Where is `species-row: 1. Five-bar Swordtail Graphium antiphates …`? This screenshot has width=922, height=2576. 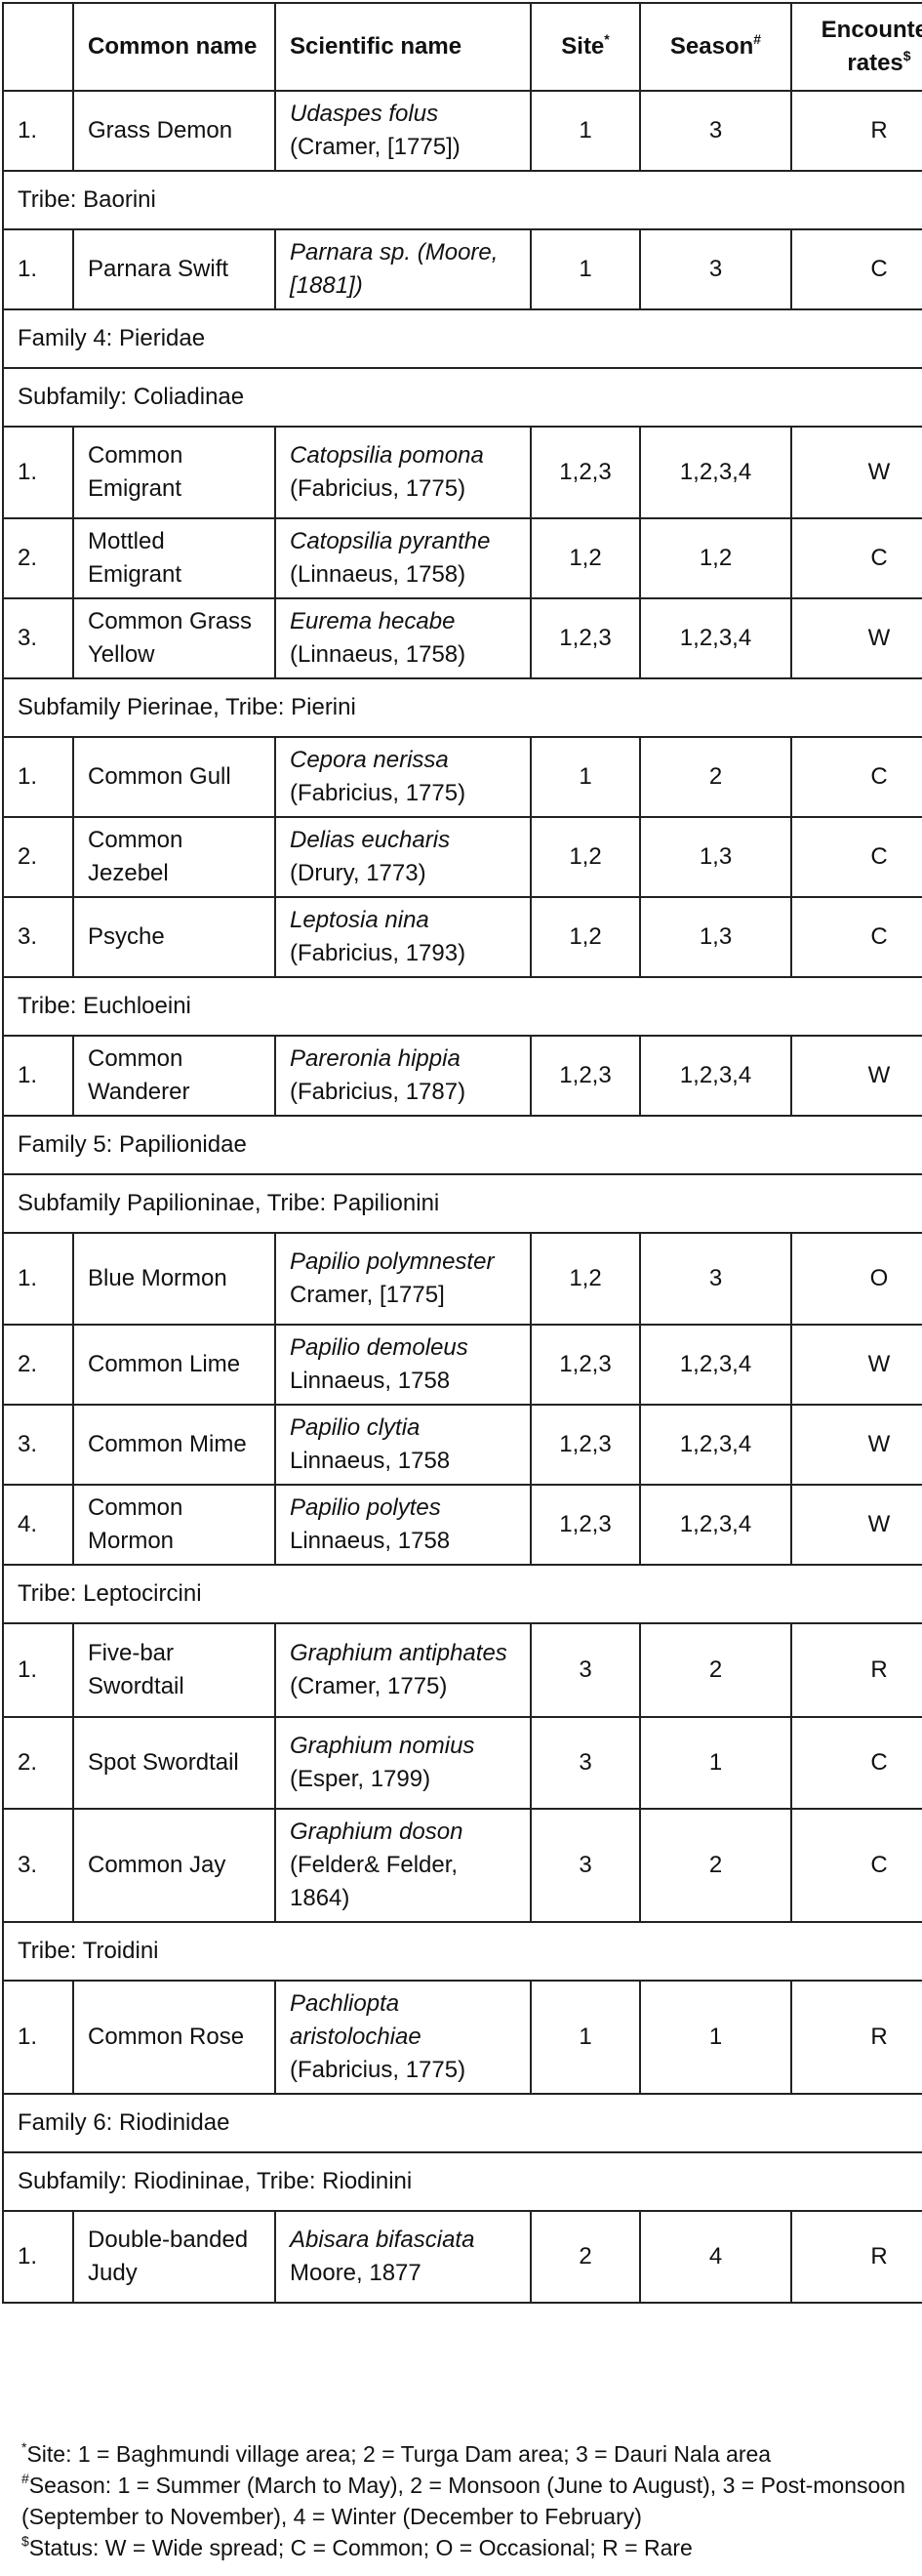 species-row: 1. Five-bar Swordtail Graphium antiphates … is located at coordinates (462, 1670).